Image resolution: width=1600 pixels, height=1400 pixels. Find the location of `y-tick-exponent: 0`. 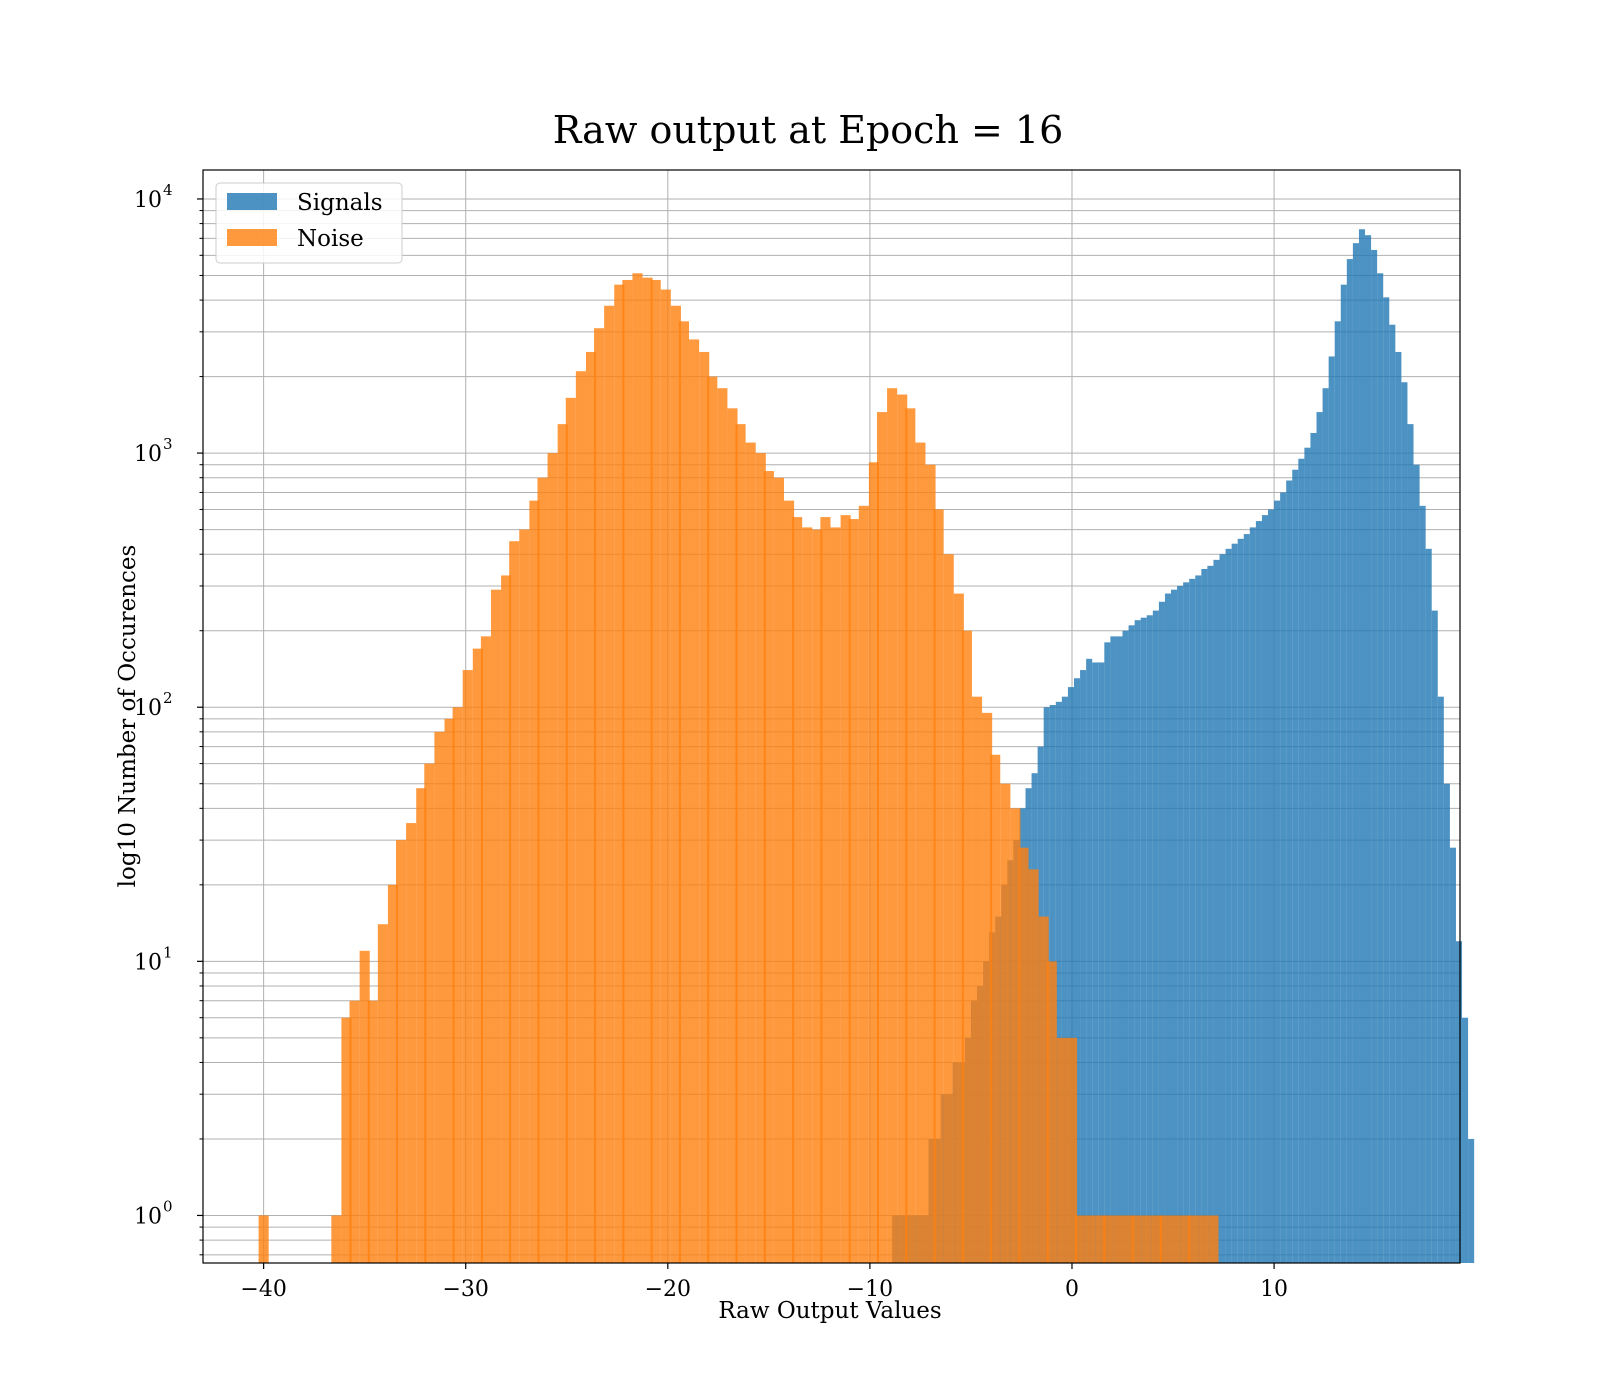

y-tick-exponent: 0 is located at coordinates (168, 1206).